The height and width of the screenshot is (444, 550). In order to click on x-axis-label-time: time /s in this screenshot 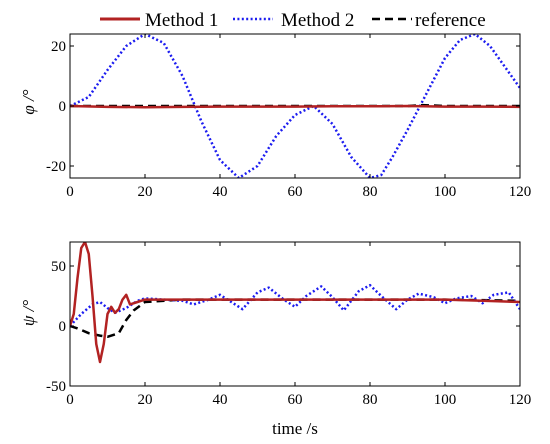, I will do `click(295, 428)`.